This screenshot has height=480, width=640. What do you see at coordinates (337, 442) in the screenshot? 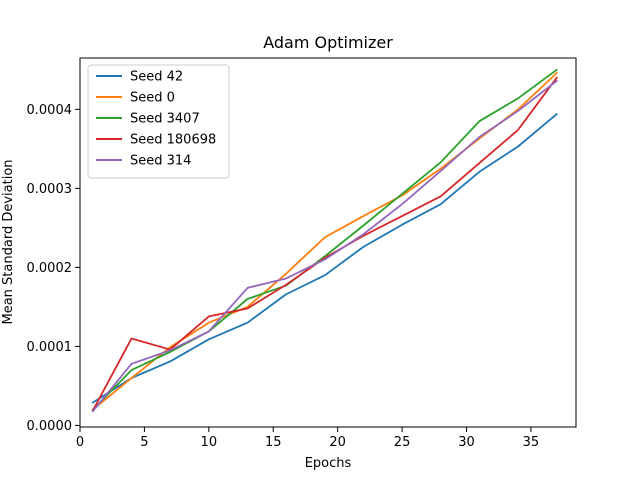
I see `x-tick-label: 20` at bounding box center [337, 442].